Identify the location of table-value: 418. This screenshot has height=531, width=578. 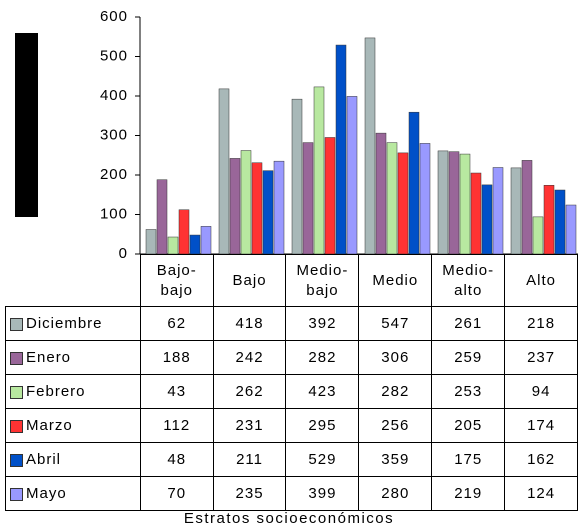
(249, 323).